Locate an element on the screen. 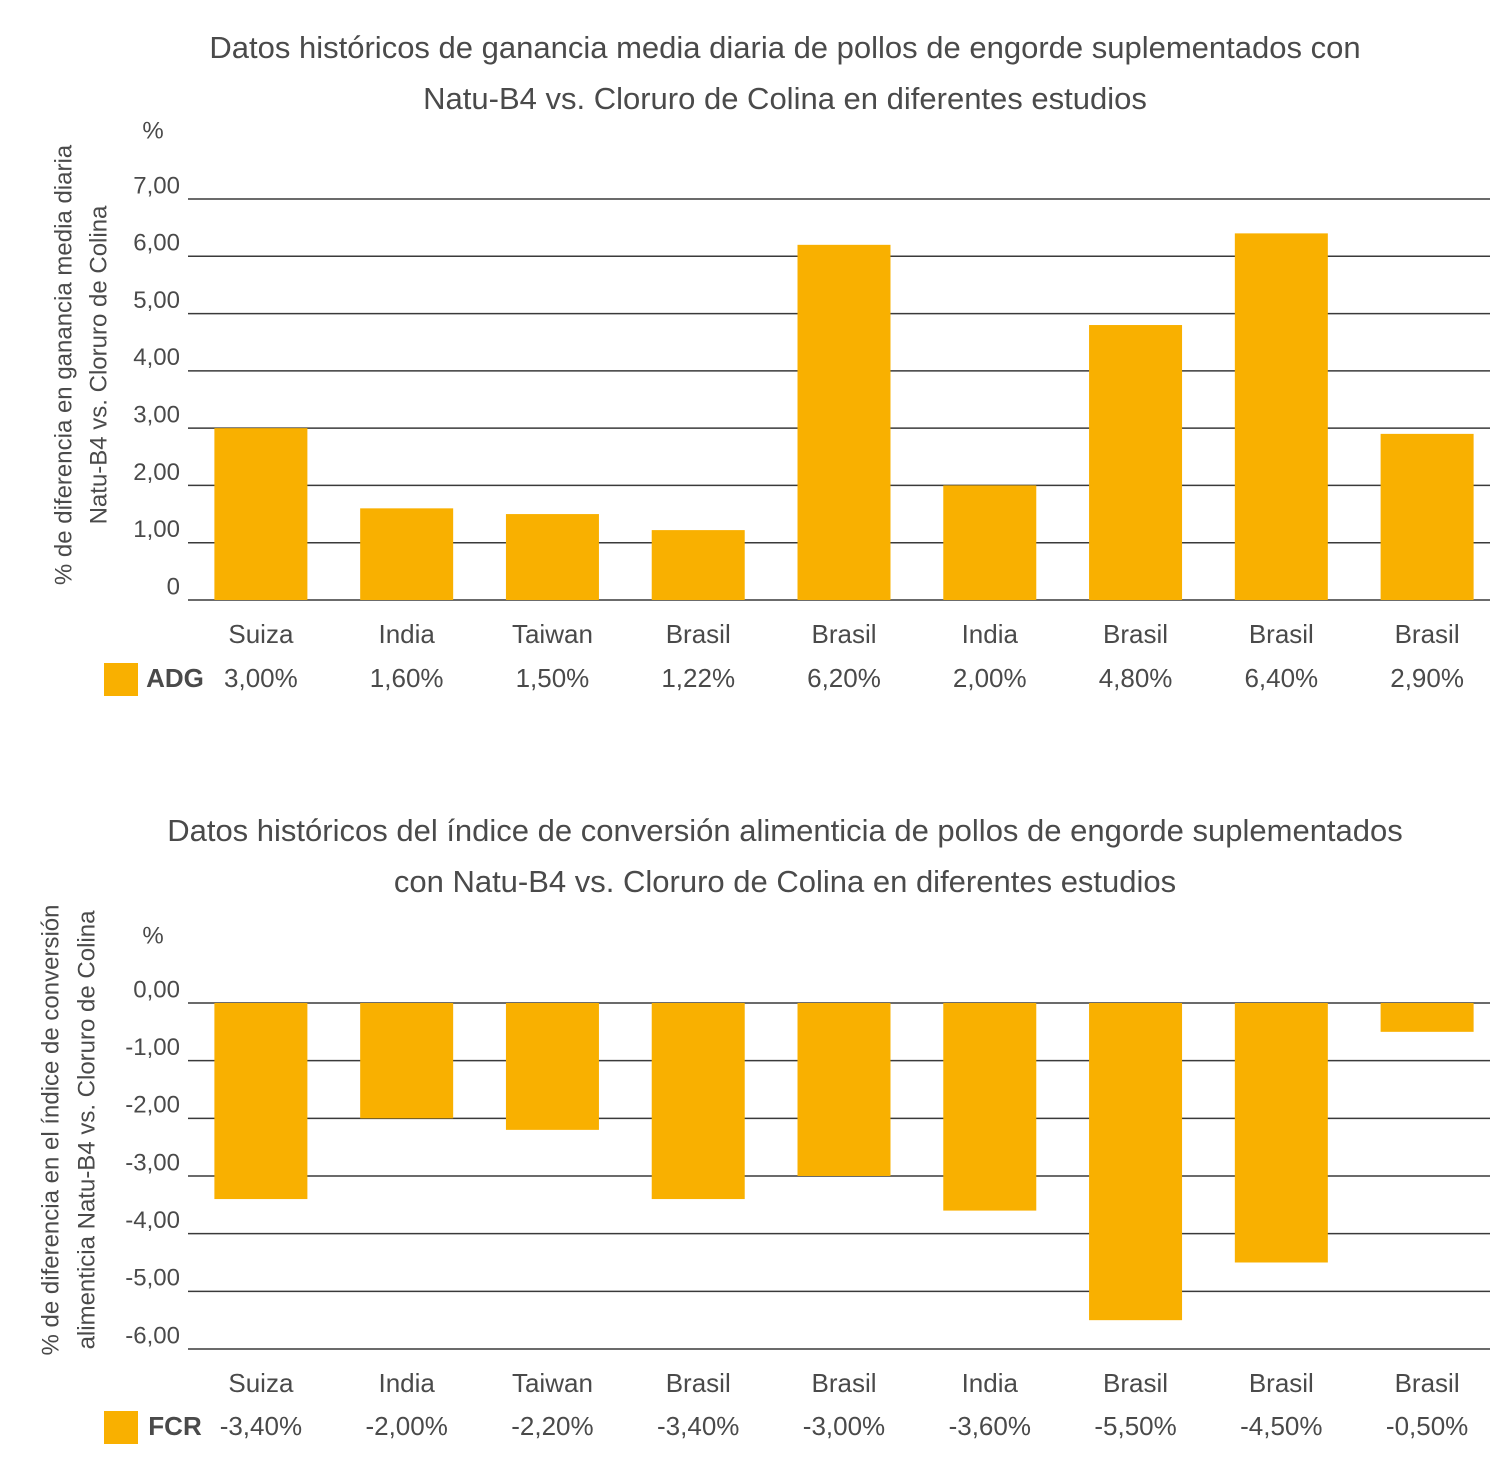 The height and width of the screenshot is (1464, 1500). value-label: 1,22% is located at coordinates (698, 678).